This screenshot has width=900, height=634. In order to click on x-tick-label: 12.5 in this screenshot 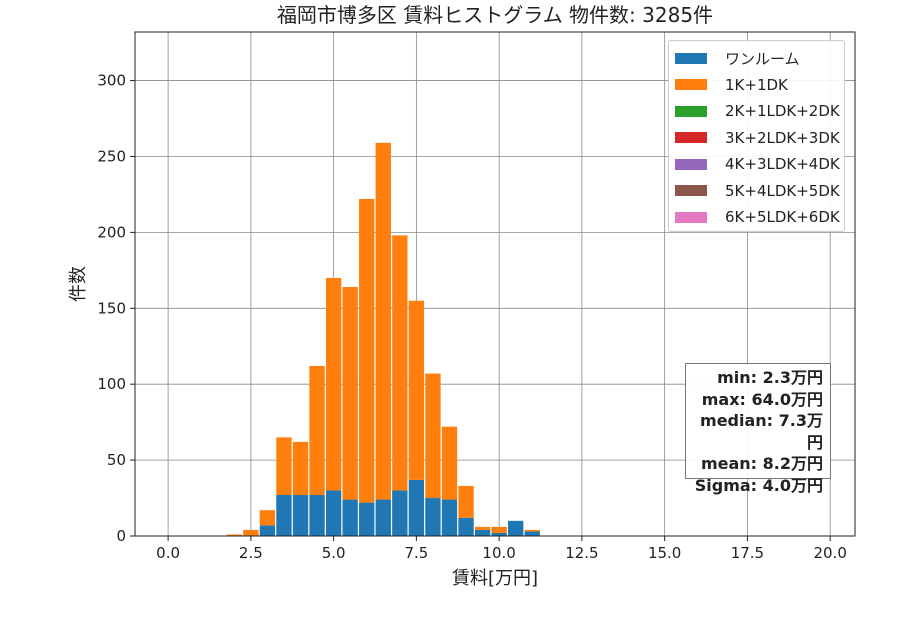, I will do `click(581, 553)`.